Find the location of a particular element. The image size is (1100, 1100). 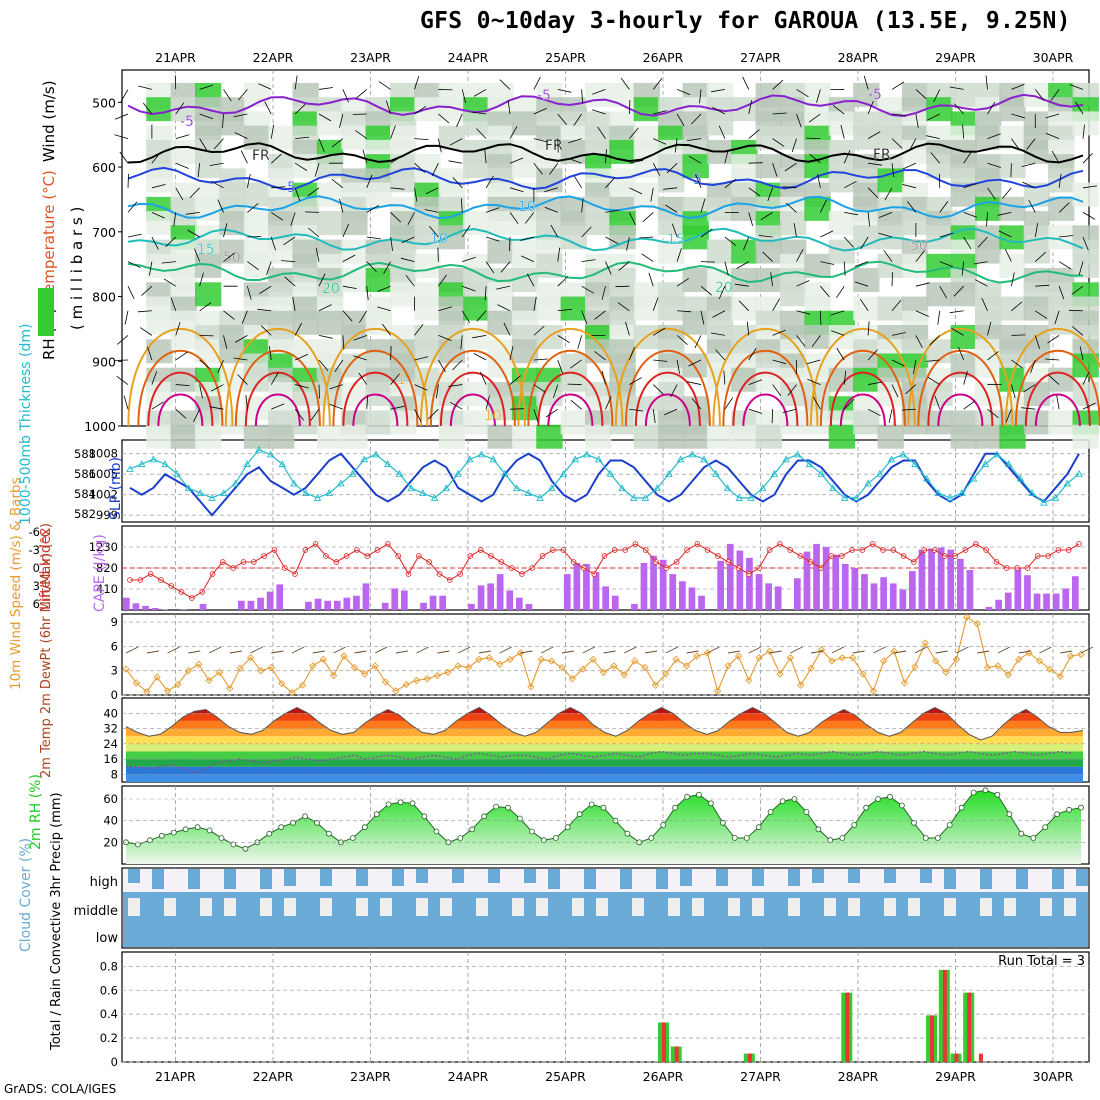

cloud-high-block is located at coordinates (818, 876).